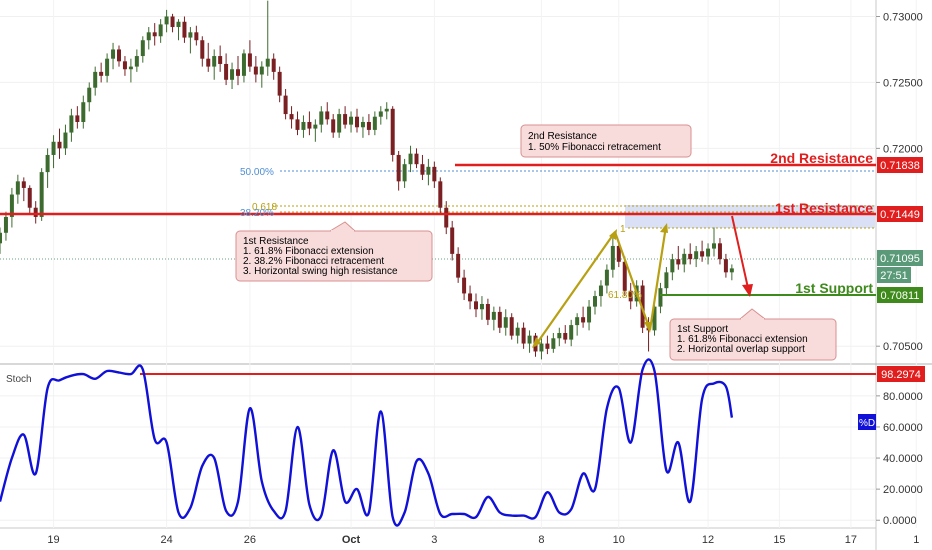 This screenshot has height=550, width=932. I want to click on price-tick-label: 0.70500, so click(903, 347).